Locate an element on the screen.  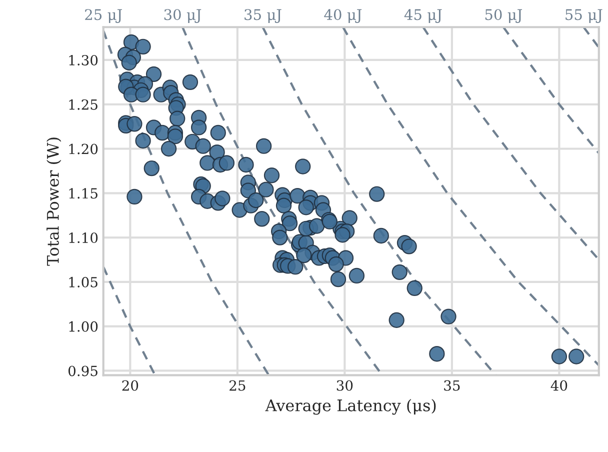
series-label: 45 μJ is located at coordinates (423, 16).